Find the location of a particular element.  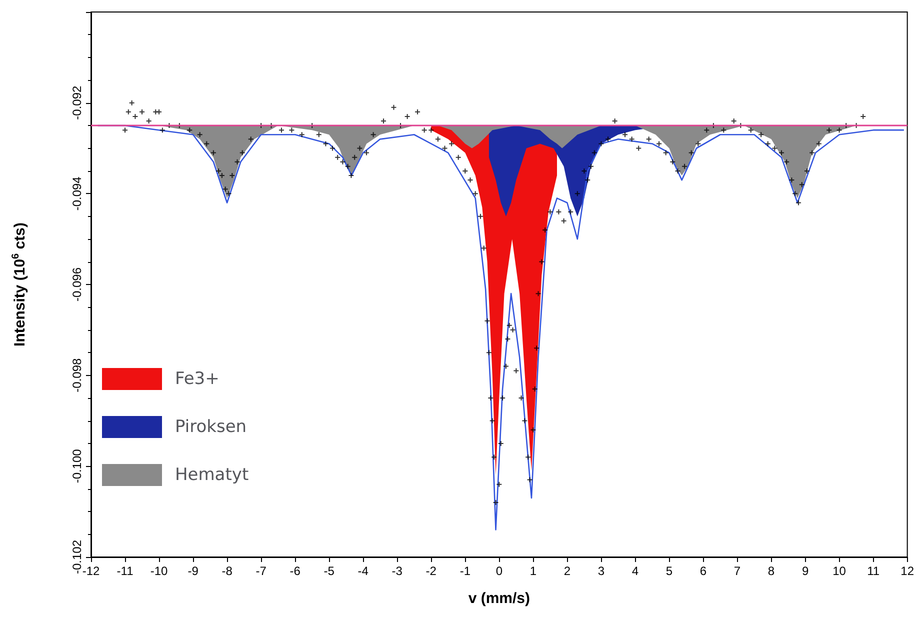

x-tick-label: 11 is located at coordinates (873, 571).